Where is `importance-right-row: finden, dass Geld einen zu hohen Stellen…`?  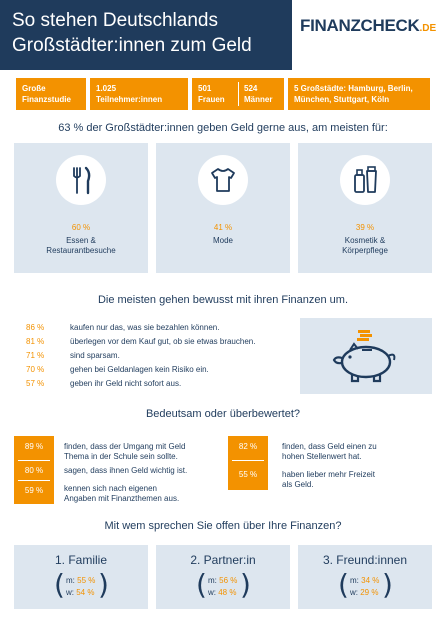
importance-right-row: finden, dass Geld einen zu hohen Stellen… is located at coordinates (329, 452).